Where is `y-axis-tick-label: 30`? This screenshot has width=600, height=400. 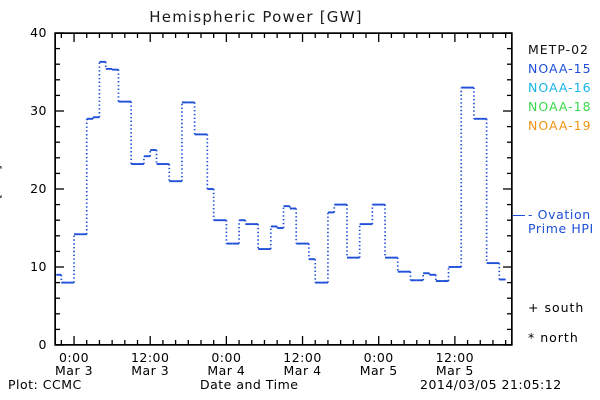 y-axis-tick-label: 30 is located at coordinates (38, 110).